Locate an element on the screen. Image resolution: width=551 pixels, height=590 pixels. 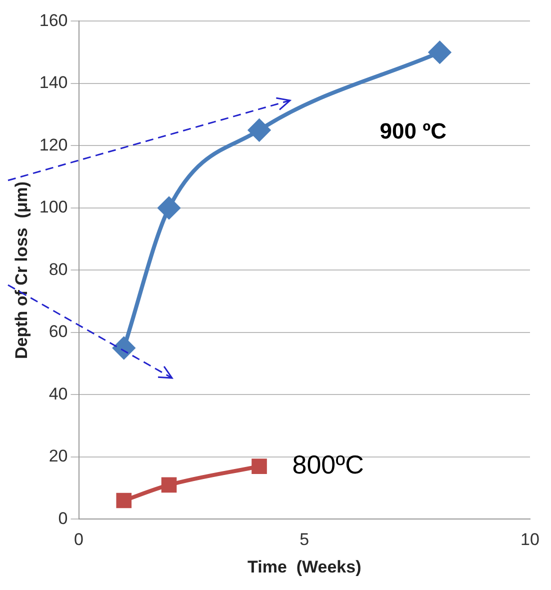
y-tick-label: 40 is located at coordinates (58, 394).